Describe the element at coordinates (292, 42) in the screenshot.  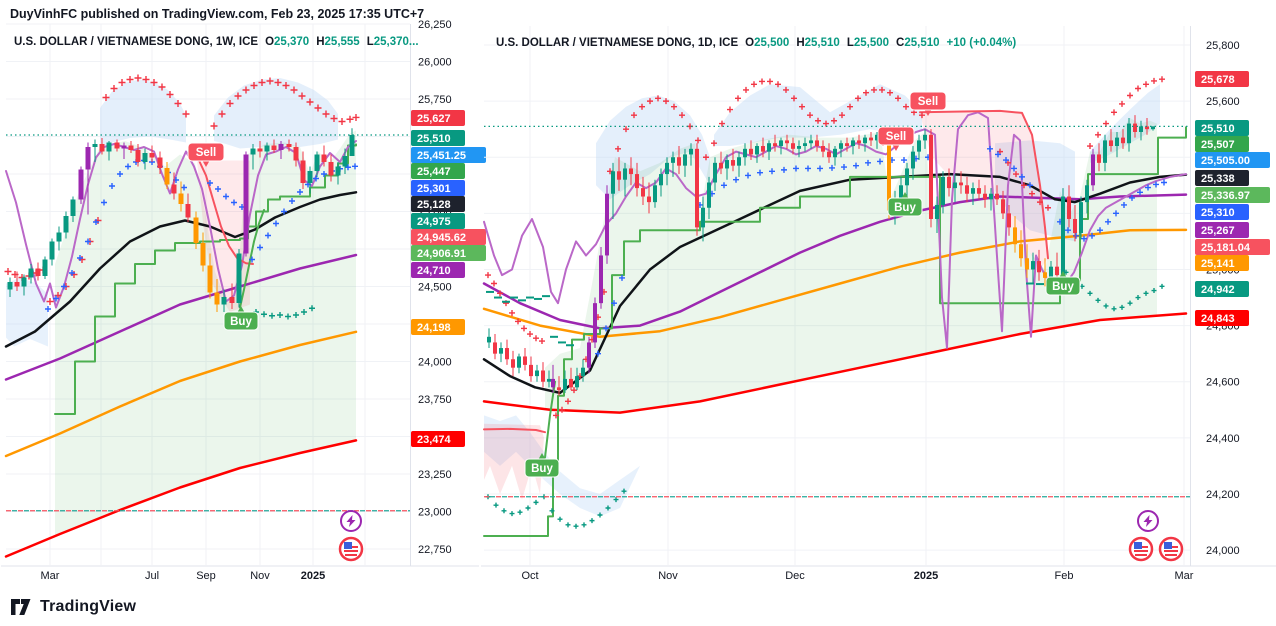
I see `ohlc-value: 25,370` at that location.